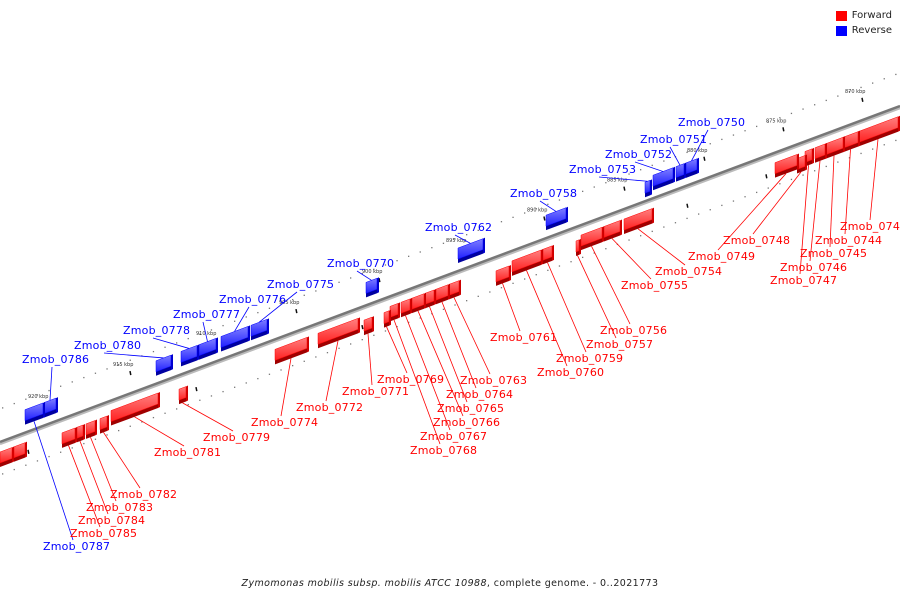 The width and height of the screenshot is (900, 605). What do you see at coordinates (638, 154) in the screenshot?
I see `gene-label-zmob-0752: Zmob_0752` at bounding box center [638, 154].